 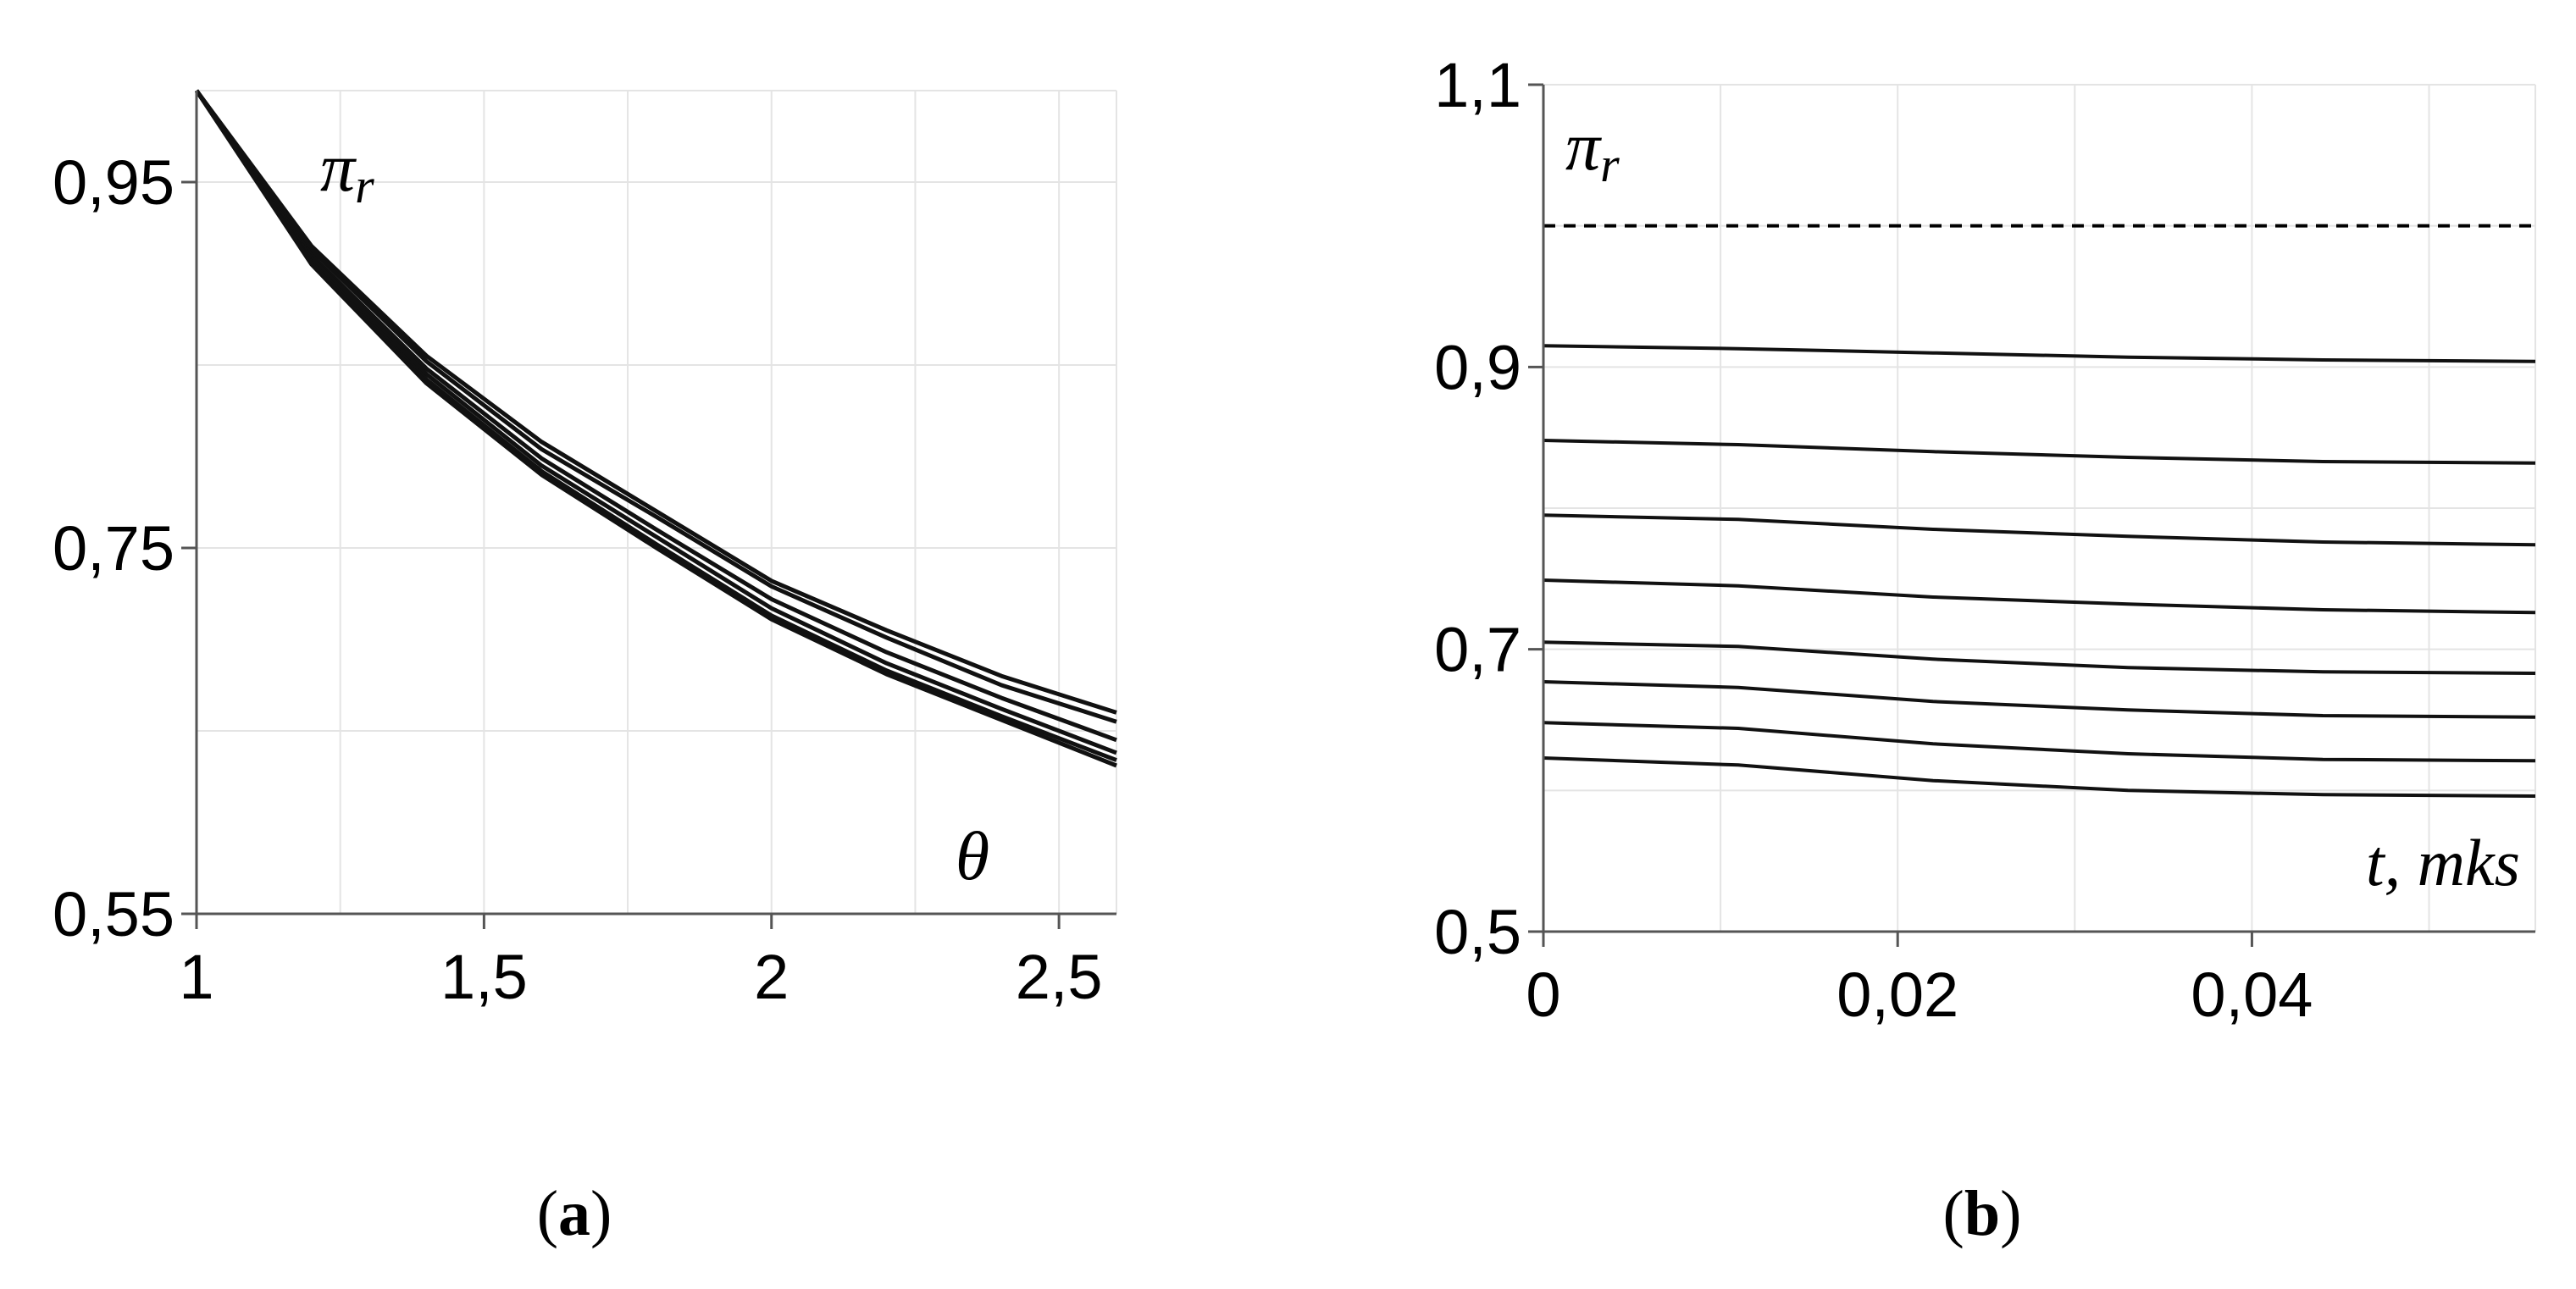 I want to click on y-tick-label: 0,75, so click(x=114, y=548).